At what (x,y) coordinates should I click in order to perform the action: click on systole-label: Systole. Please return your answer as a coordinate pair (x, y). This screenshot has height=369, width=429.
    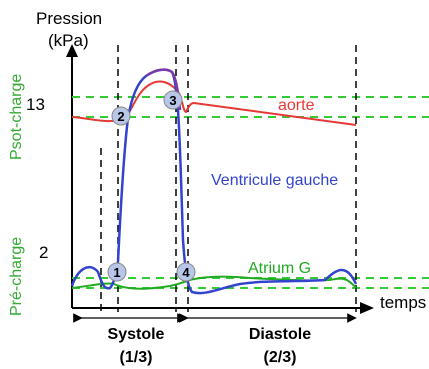
    Looking at the image, I should click on (136, 334).